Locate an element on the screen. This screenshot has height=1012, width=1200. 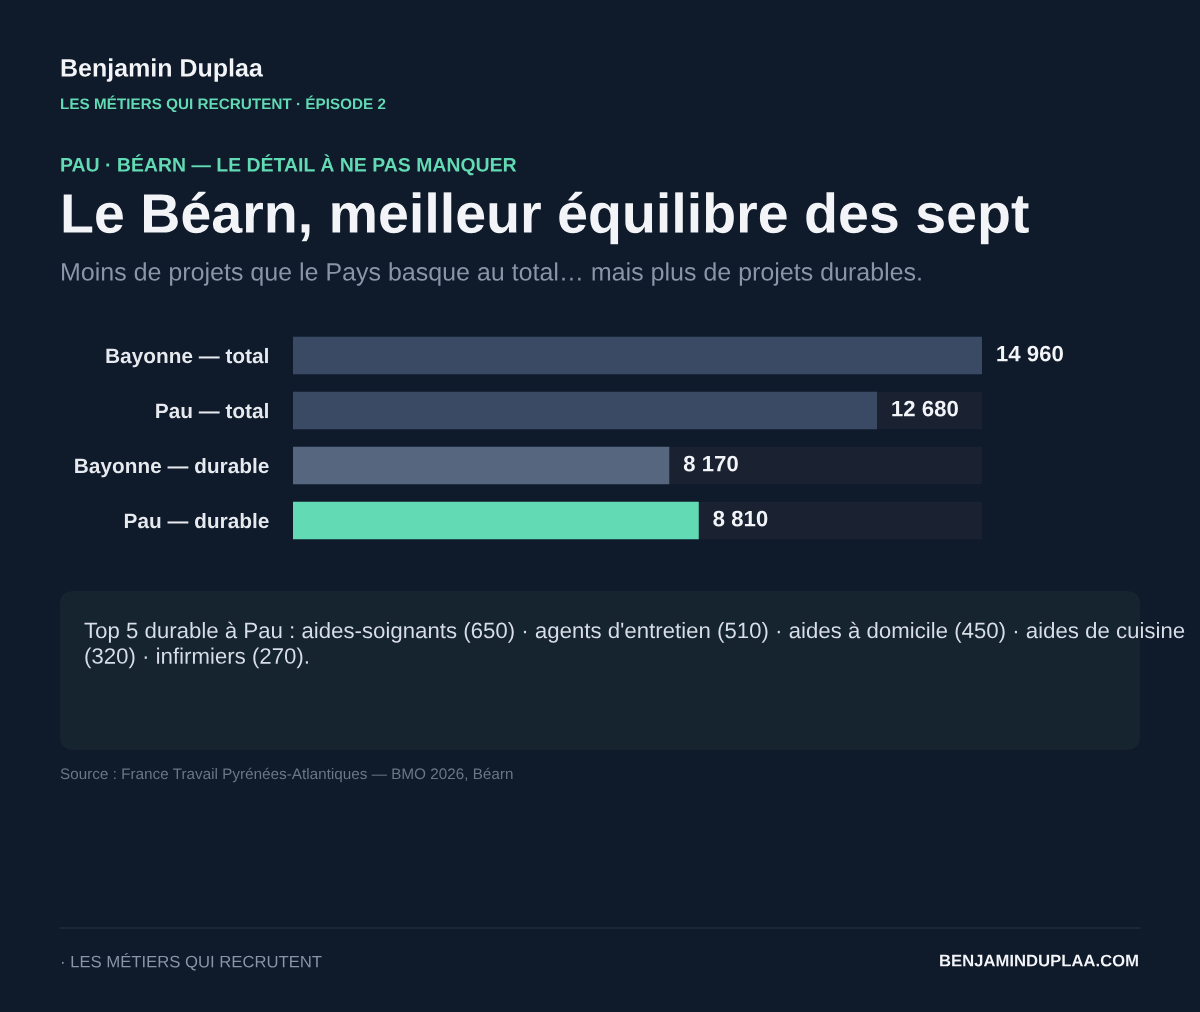
text: · LES MÉTIERS QUI RECRUTENT is located at coordinates (191, 961).